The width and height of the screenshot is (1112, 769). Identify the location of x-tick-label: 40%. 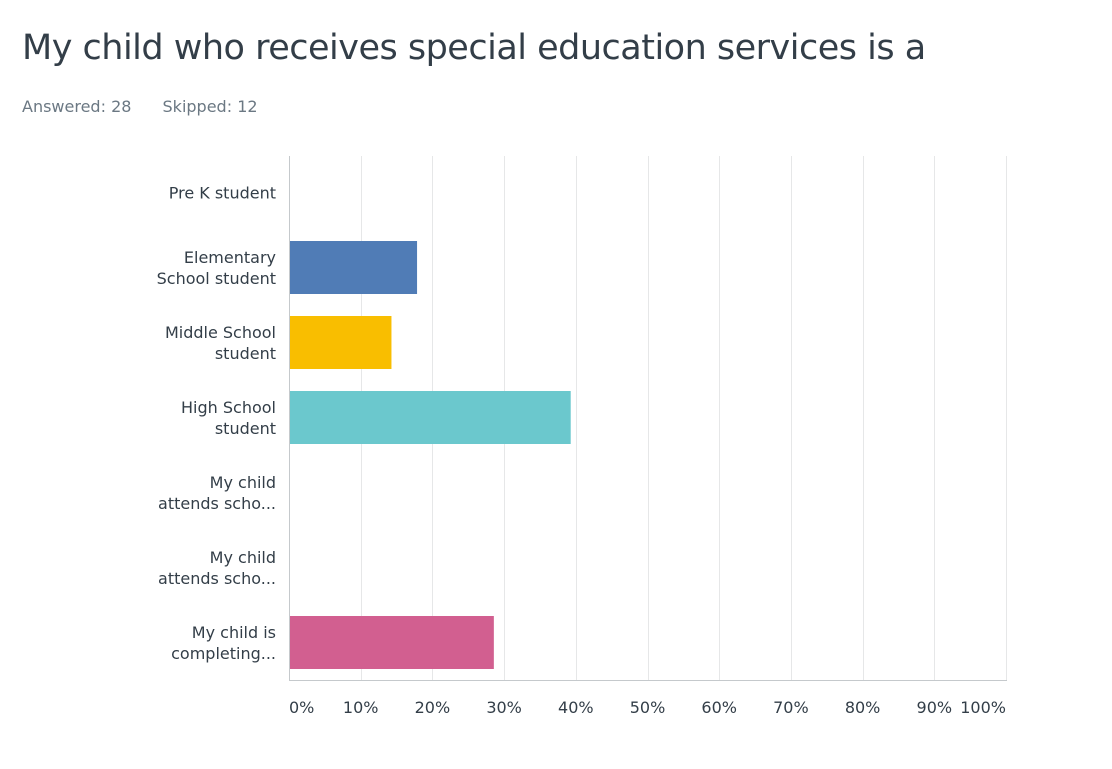
(576, 707).